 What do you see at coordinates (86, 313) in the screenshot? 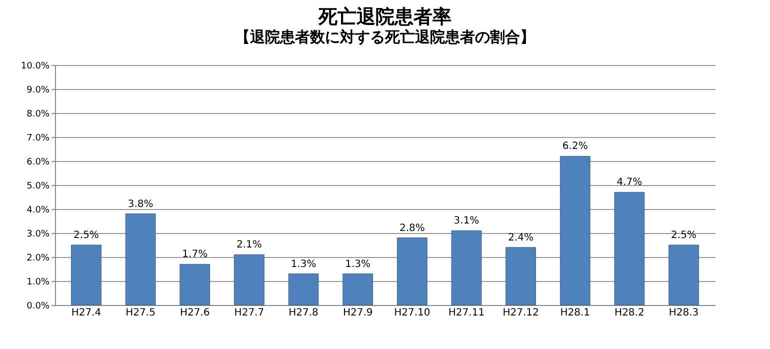
I see `x-tick-label: H27.4` at bounding box center [86, 313].